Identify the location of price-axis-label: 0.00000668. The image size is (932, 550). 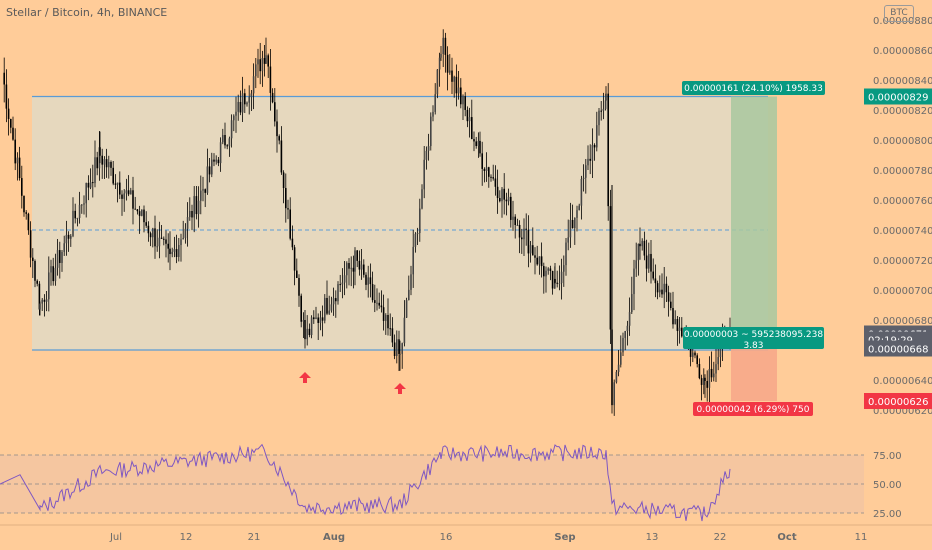
(898, 348).